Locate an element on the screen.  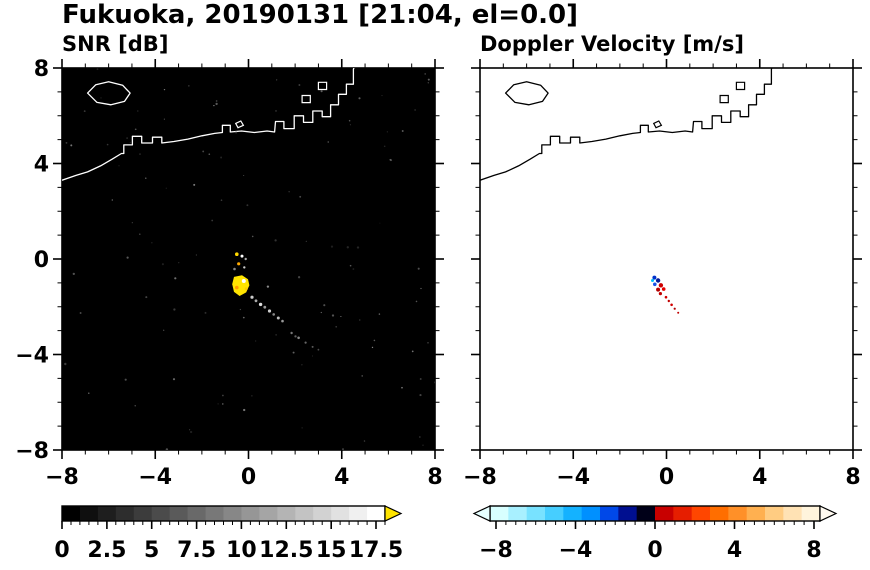
vel-plot-content is located at coordinates (626, 191).